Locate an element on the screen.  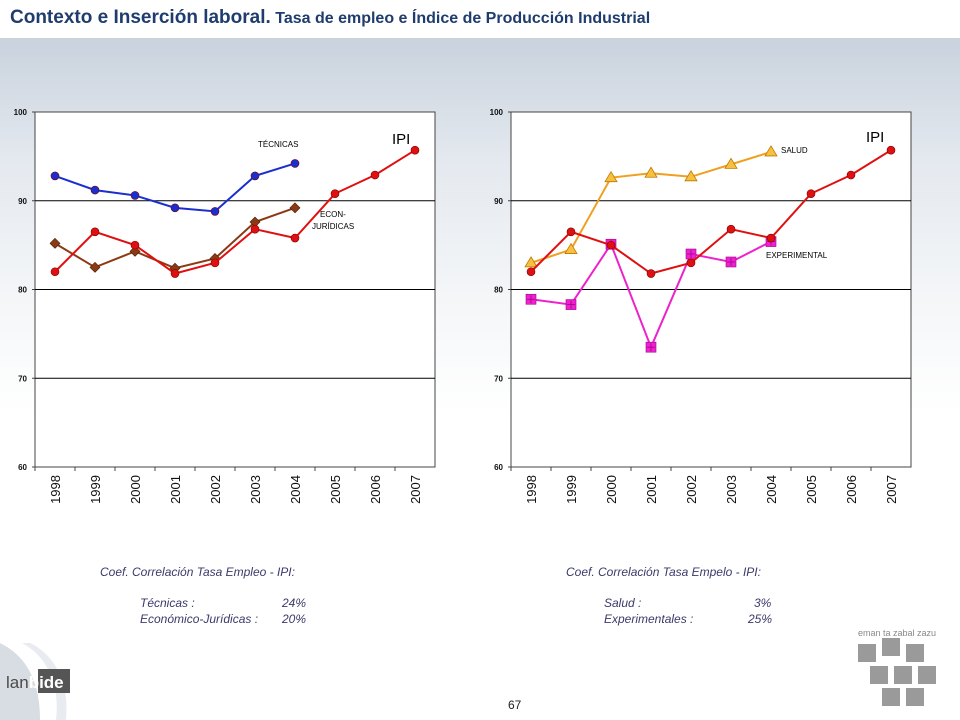
label-experimental: EXPERIMENTAL is located at coordinates (797, 255).